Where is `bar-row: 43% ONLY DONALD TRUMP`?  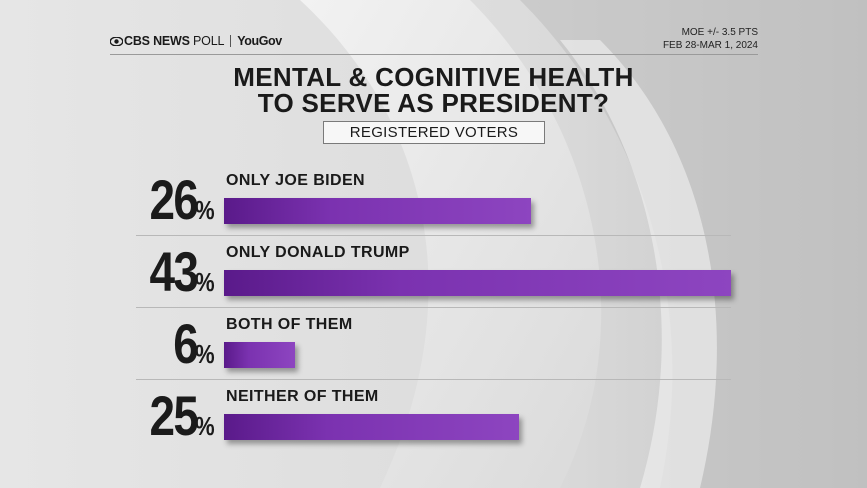 bar-row: 43% ONLY DONALD TRUMP is located at coordinates (433, 278).